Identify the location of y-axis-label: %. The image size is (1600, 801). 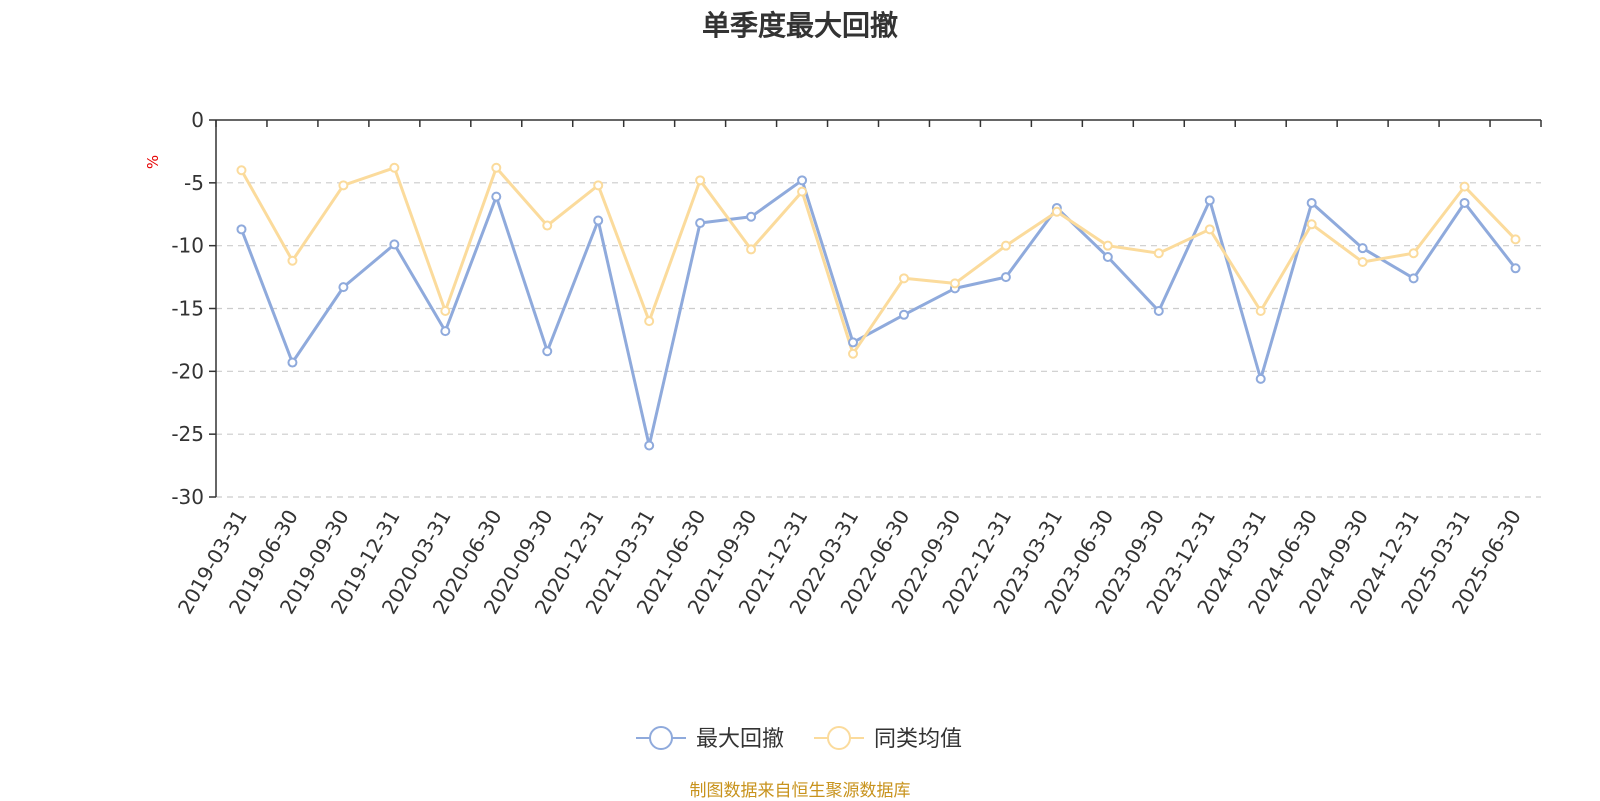
(153, 162).